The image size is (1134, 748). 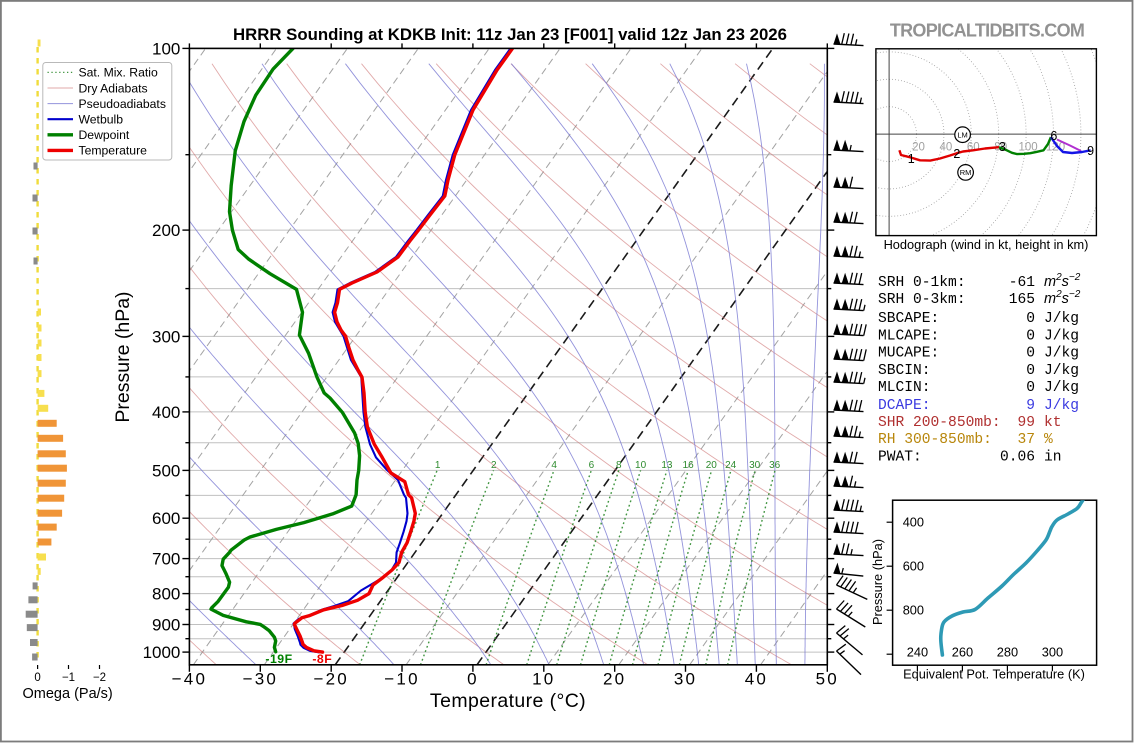 I want to click on svg-text: Dewpoint, so click(x=104, y=135).